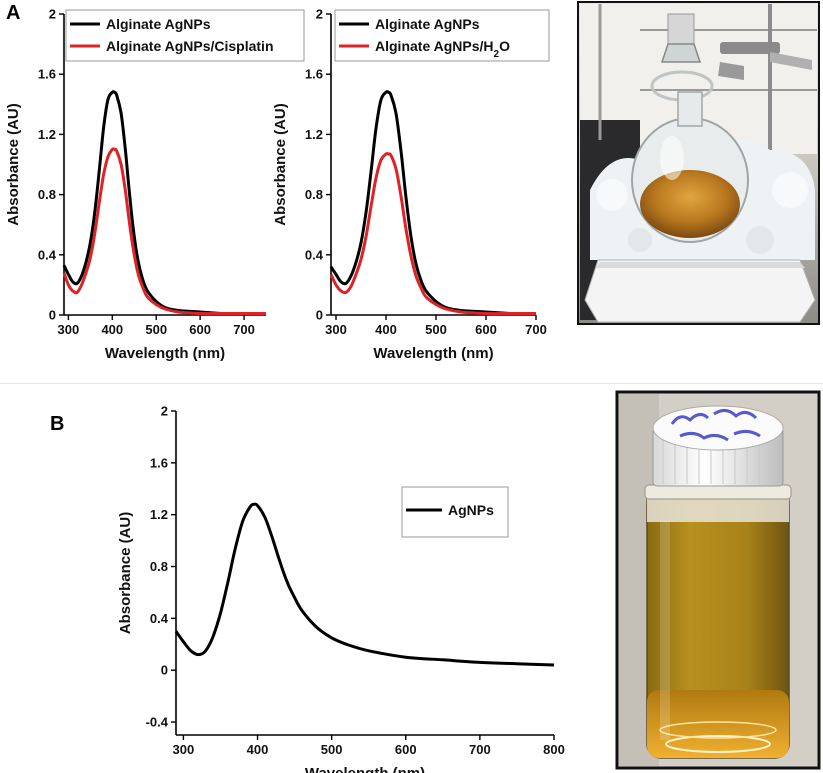  What do you see at coordinates (13, 13) in the screenshot?
I see `panel-label-a: A` at bounding box center [13, 13].